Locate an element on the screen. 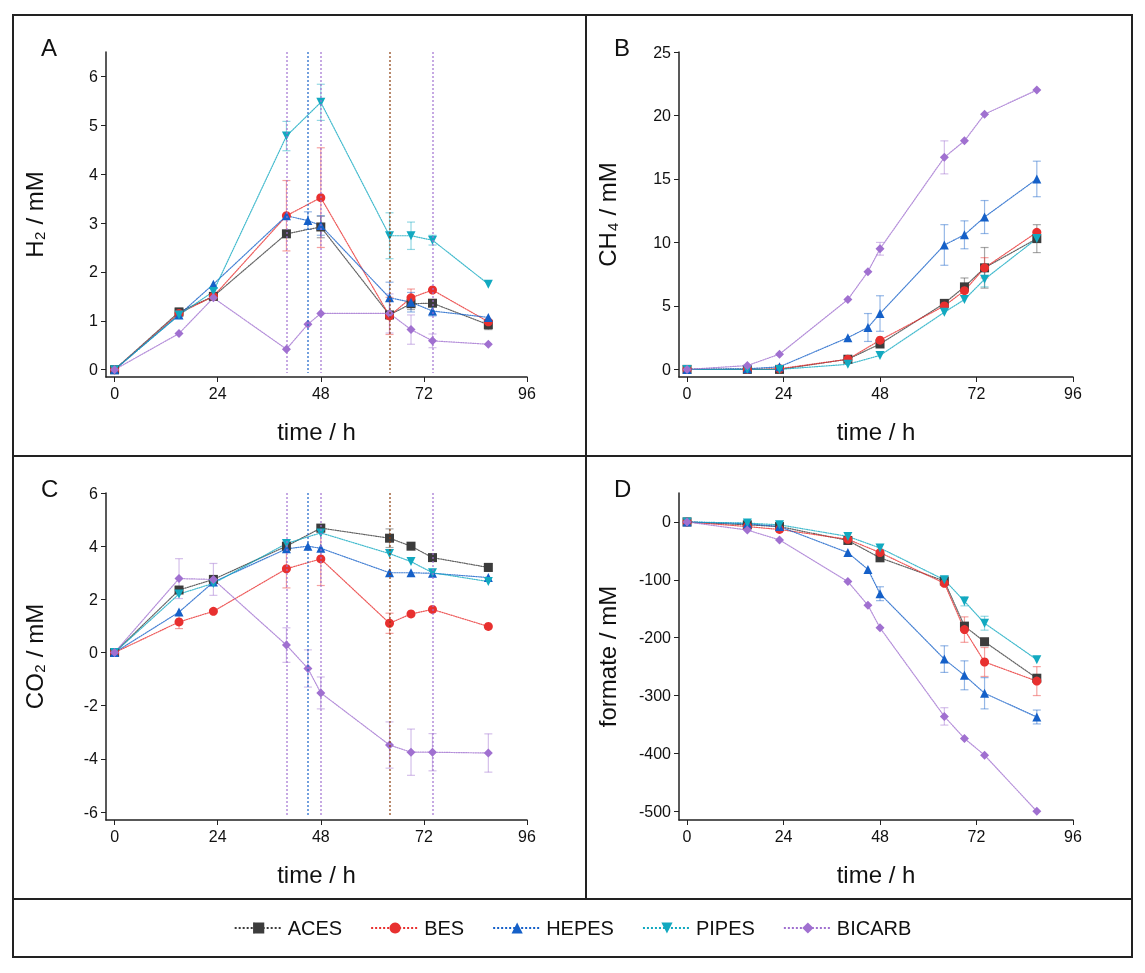  legend-label: PIPES is located at coordinates (725, 928).